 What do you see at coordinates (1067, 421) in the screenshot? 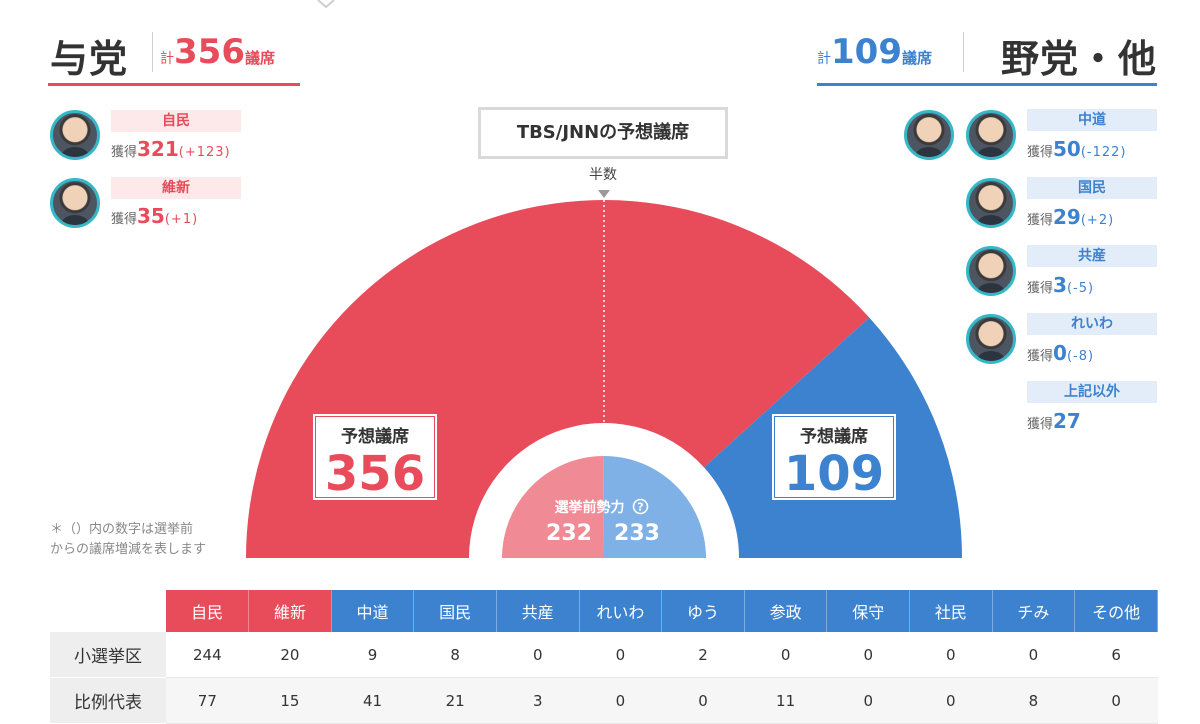
I see `seat-count: 27` at bounding box center [1067, 421].